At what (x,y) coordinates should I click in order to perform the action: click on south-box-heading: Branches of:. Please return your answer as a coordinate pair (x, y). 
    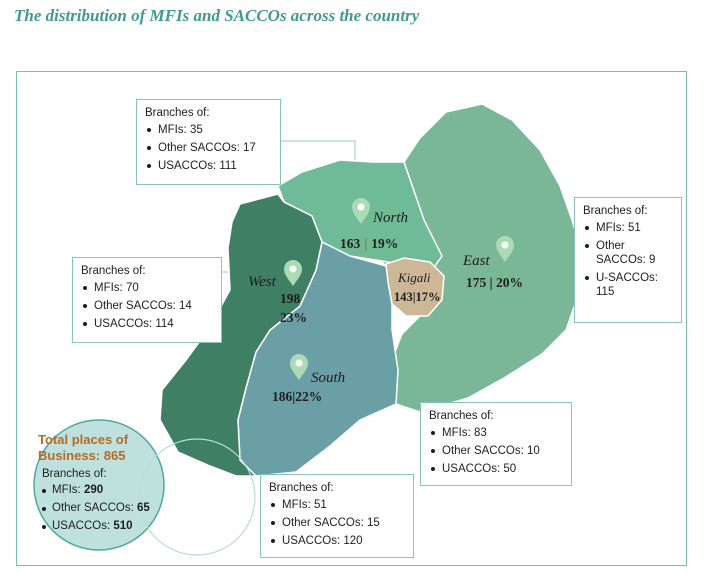
    Looking at the image, I should click on (301, 488).